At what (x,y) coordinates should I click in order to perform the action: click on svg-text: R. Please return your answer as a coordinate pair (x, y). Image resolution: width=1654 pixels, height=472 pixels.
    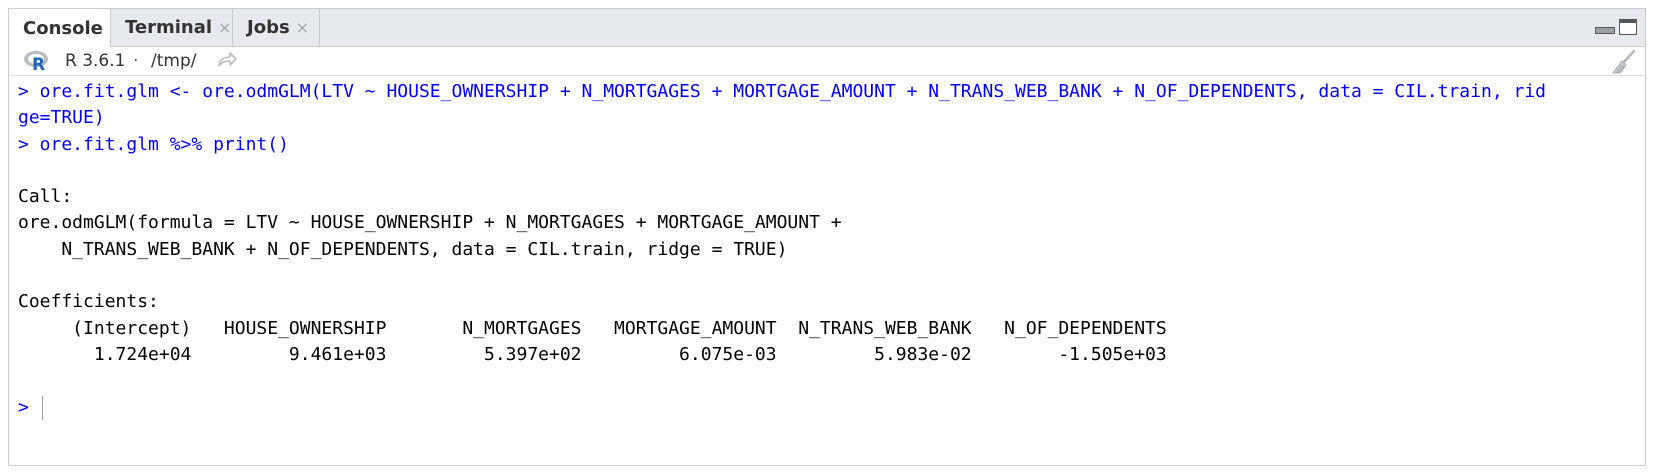
    Looking at the image, I should click on (38, 63).